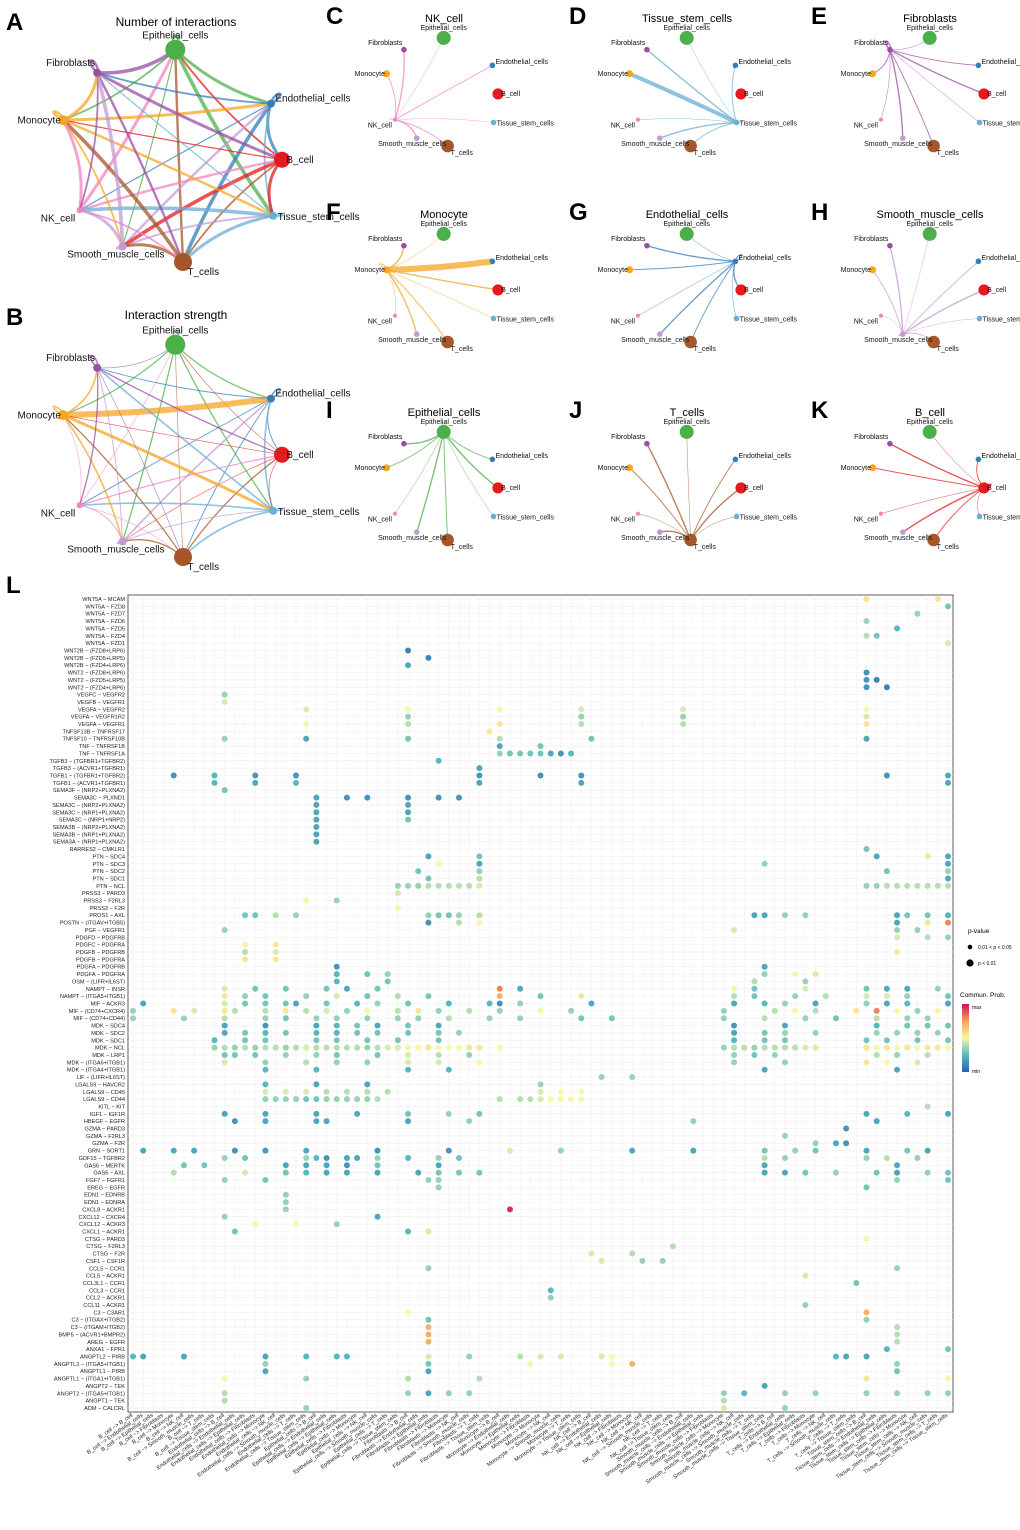 Image resolution: width=1020 pixels, height=1530 pixels. What do you see at coordinates (577, 16) in the screenshot?
I see `panel-letter-D: D` at bounding box center [577, 16].